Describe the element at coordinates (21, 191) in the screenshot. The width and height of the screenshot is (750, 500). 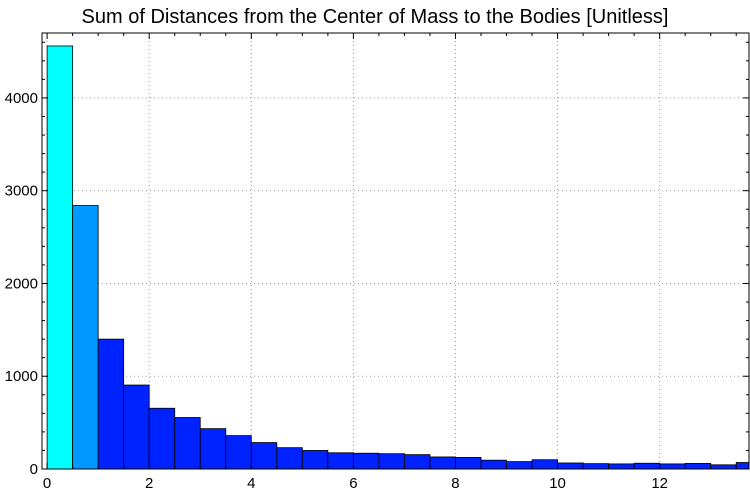
I see `y-tick-label: 3000` at that location.